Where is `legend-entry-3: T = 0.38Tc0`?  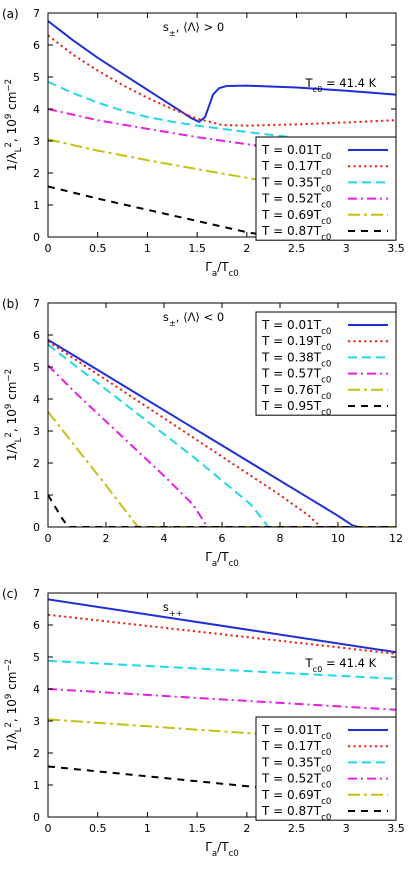
legend-entry-3: T = 0.38Tc0 is located at coordinates (296, 359).